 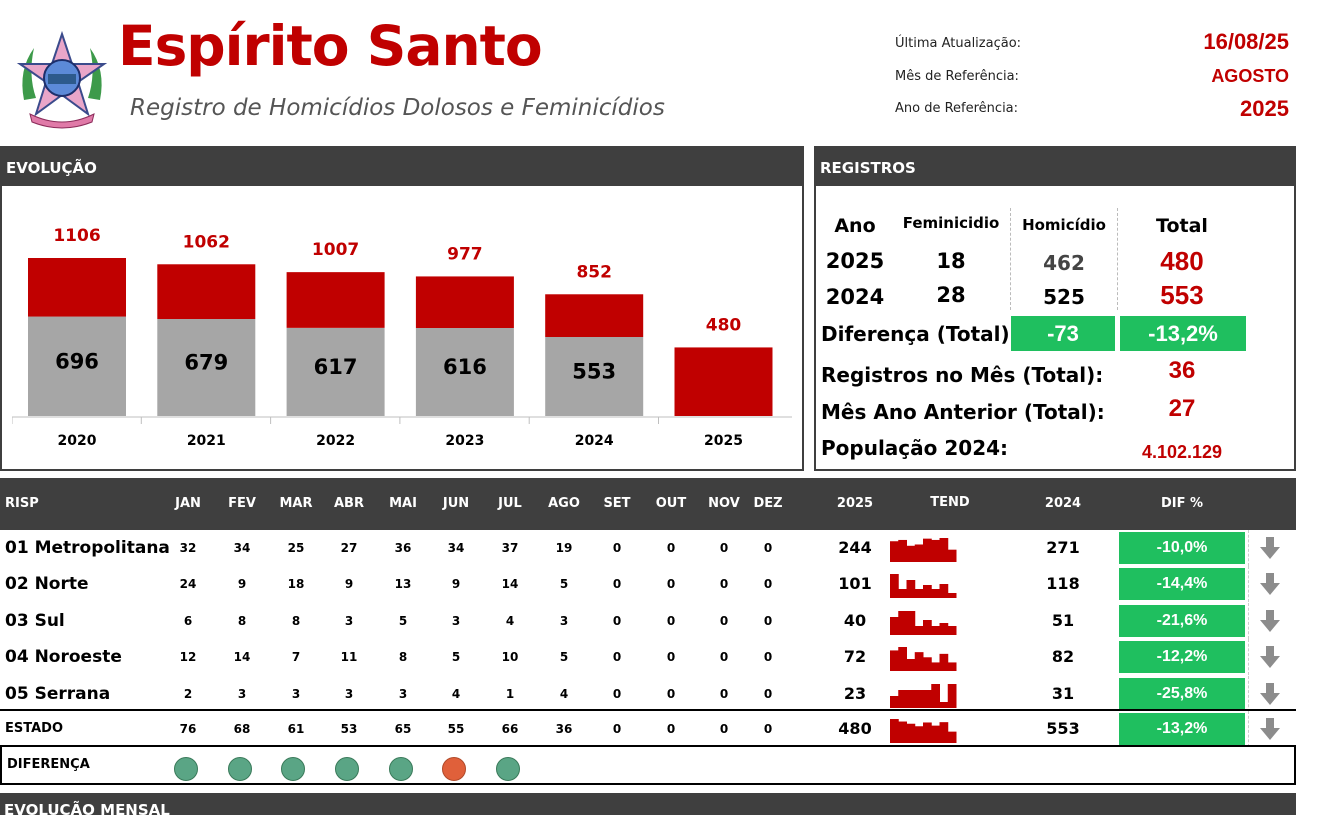 What do you see at coordinates (855, 547) in the screenshot?
I see `year-2025-cell: 244` at bounding box center [855, 547].